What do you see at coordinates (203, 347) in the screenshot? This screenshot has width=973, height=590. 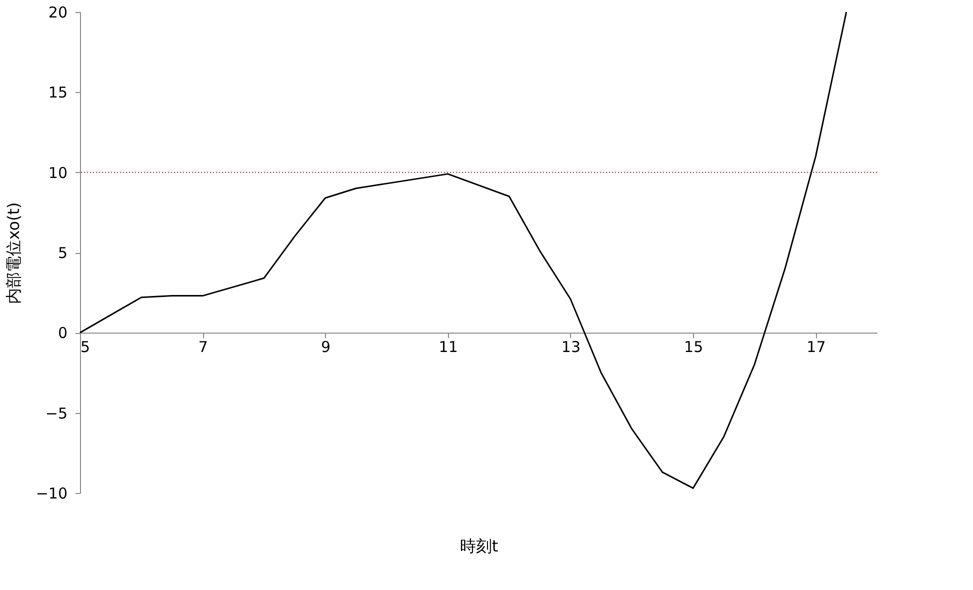 I see `x-tick-label: 7` at bounding box center [203, 347].